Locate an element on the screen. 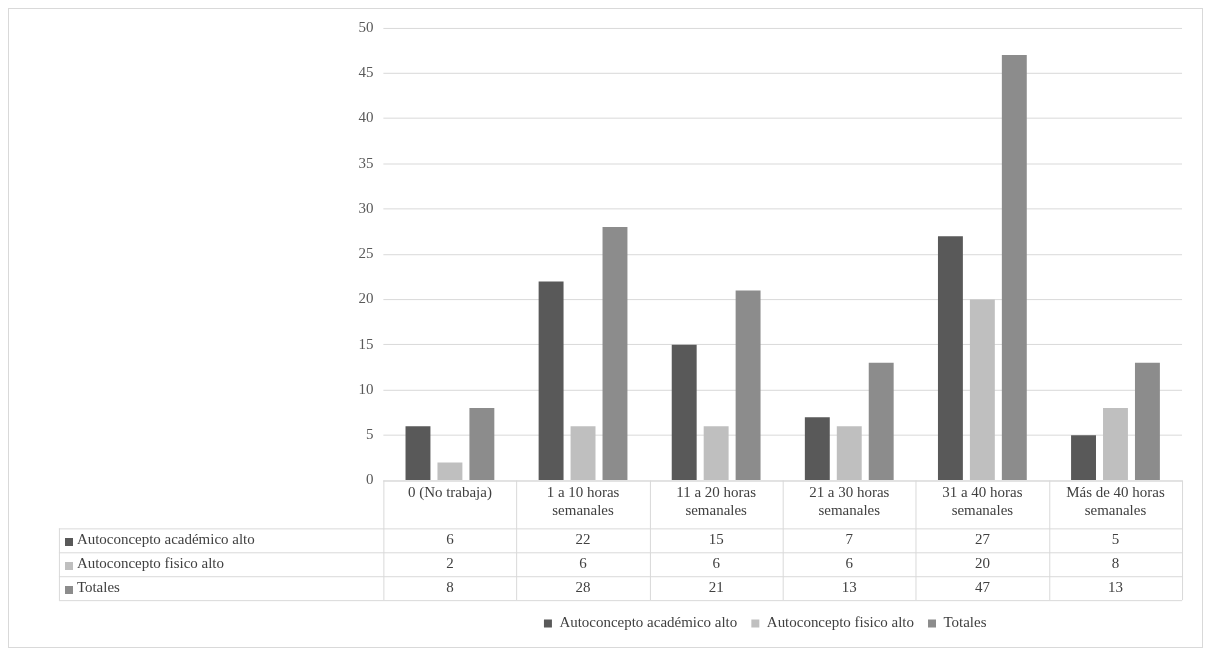 This screenshot has height=658, width=1211. x-tick-label: 11 a 20 horas semanales is located at coordinates (716, 501).